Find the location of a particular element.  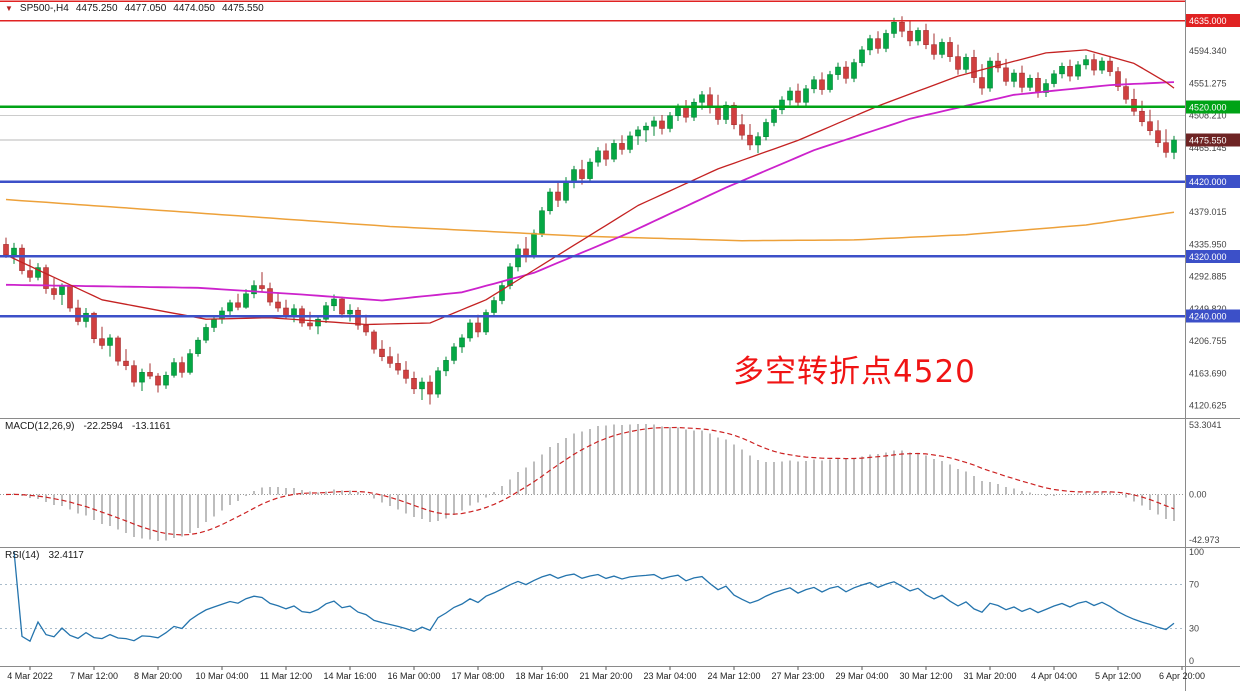

macd-scale-top: 53.3041 is located at coordinates (1205, 425).